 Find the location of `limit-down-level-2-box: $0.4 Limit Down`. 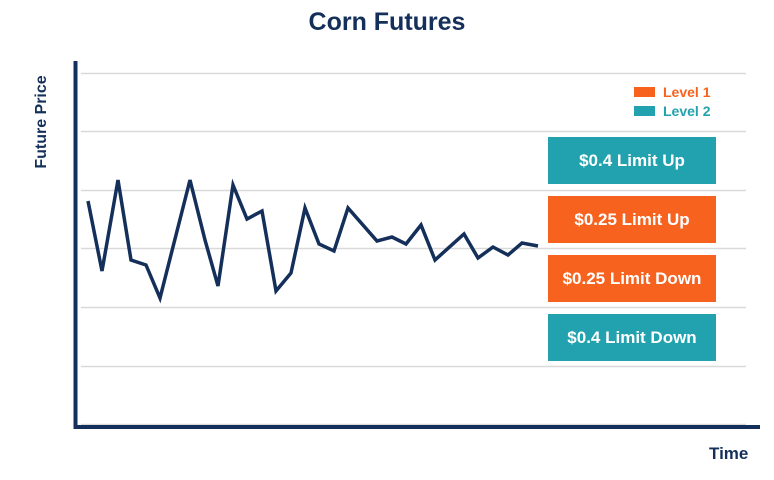

limit-down-level-2-box: $0.4 Limit Down is located at coordinates (632, 337).